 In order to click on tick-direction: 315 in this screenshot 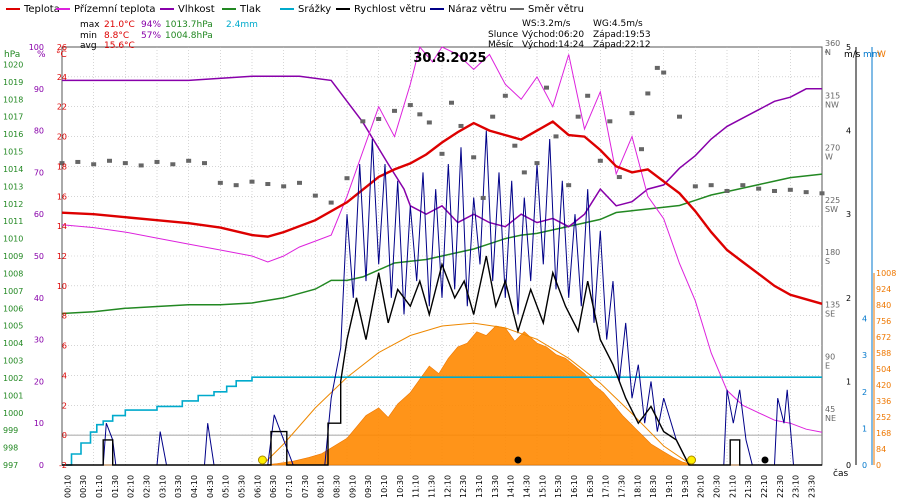, I will do `click(832, 95)`.